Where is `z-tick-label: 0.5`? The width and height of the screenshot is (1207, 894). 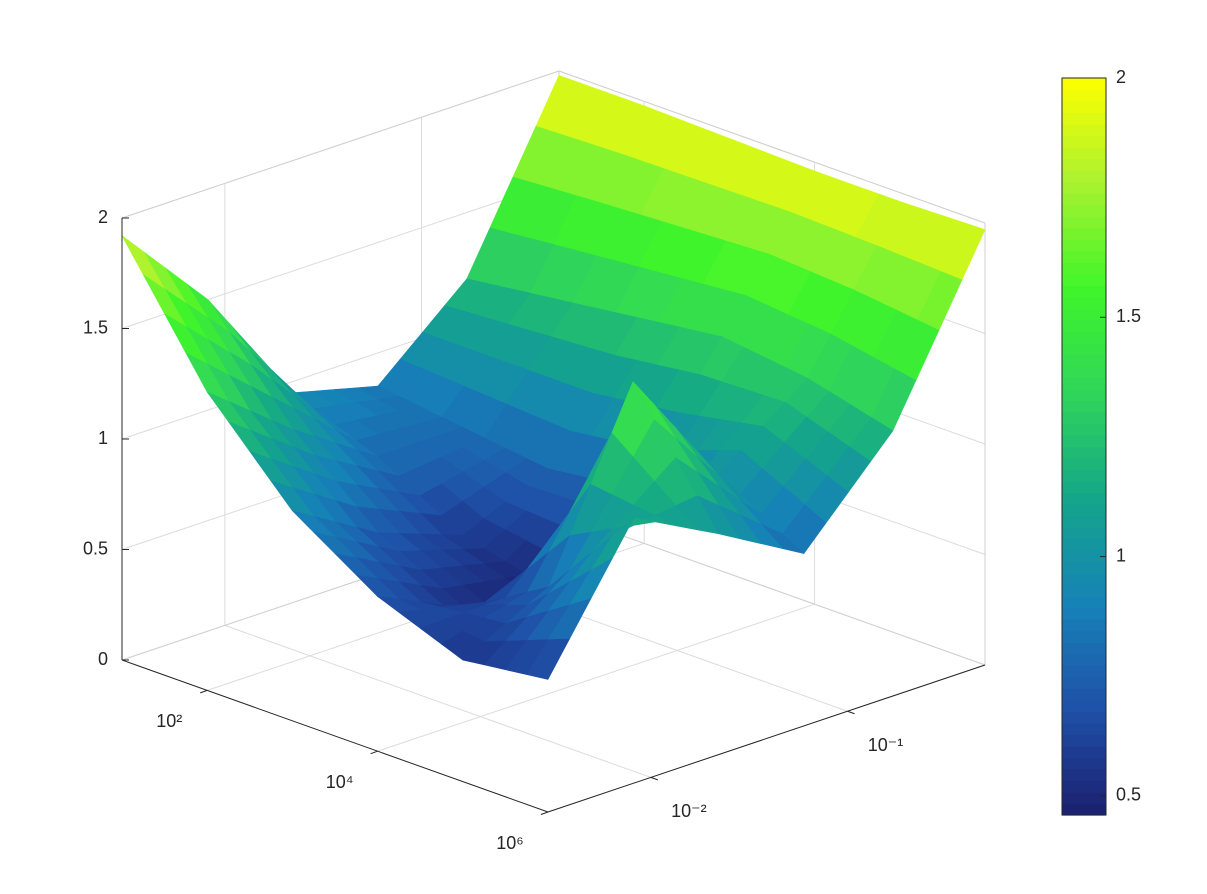
z-tick-label: 0.5 is located at coordinates (95, 548).